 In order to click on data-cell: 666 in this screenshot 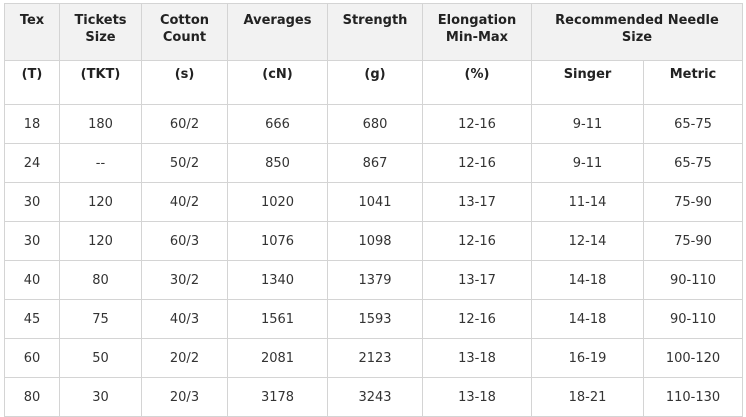, I will do `click(277, 124)`.